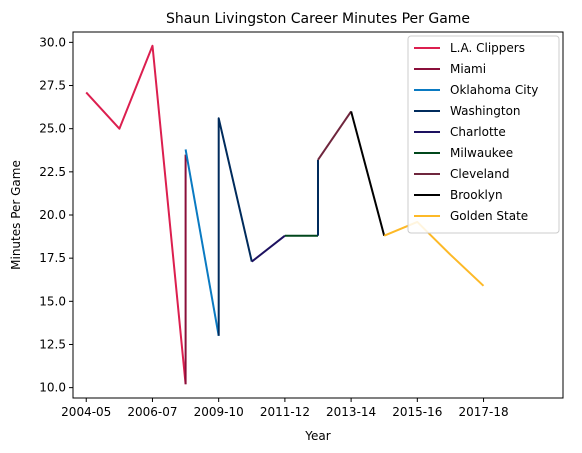  I want to click on x-tick-label: 2009-10, so click(219, 412).